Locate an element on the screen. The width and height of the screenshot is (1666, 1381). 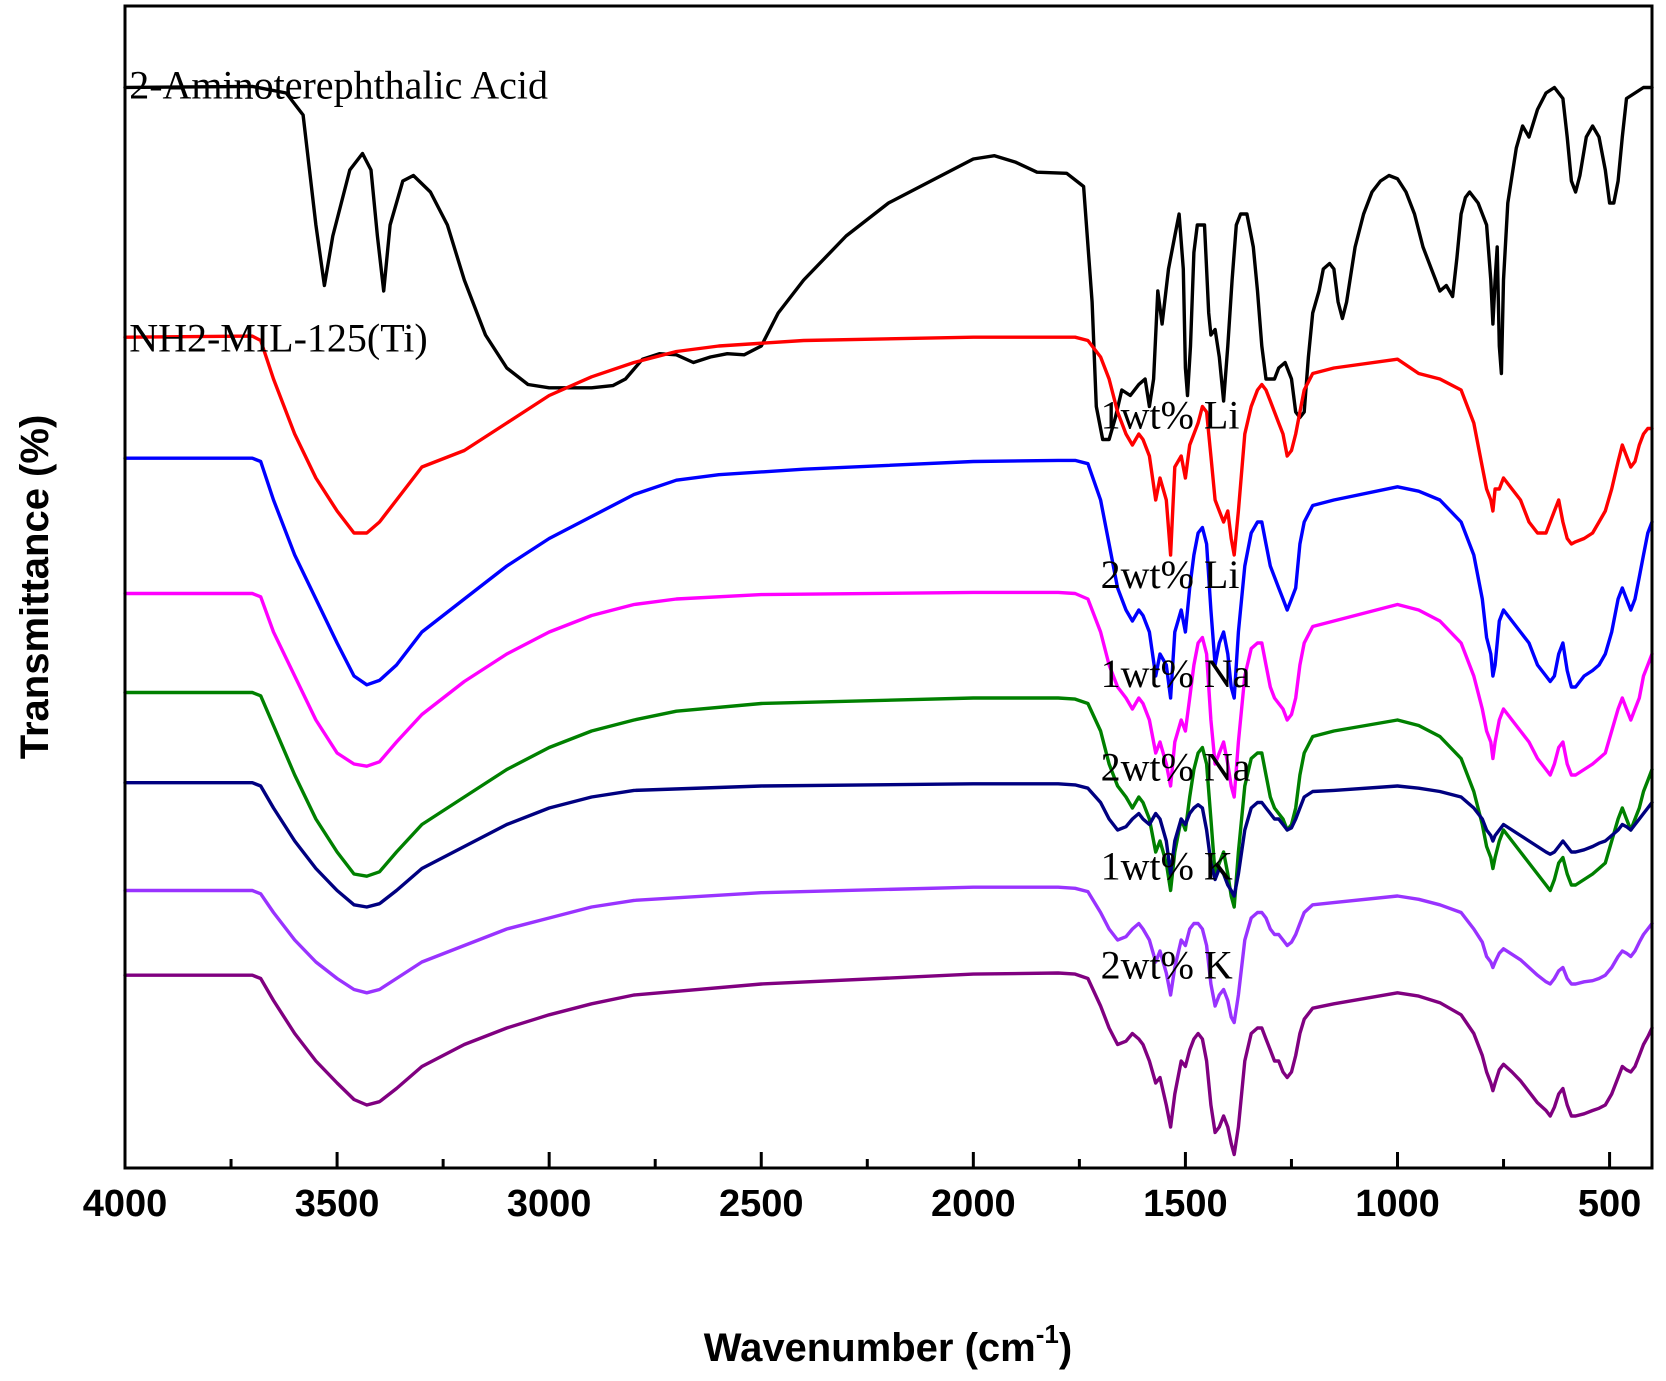
series-label-7: 2wt% K is located at coordinates (1167, 965).